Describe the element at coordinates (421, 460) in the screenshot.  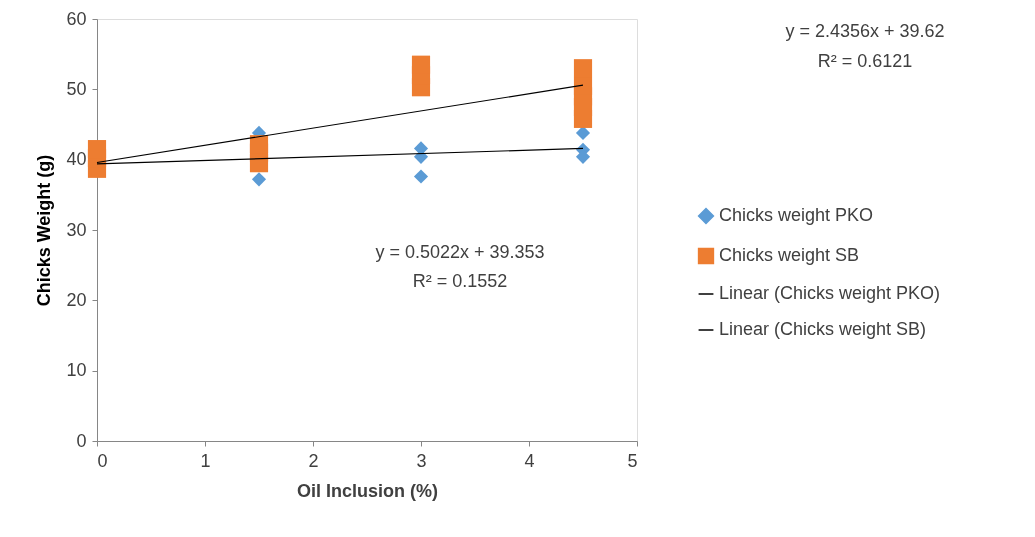
I see `x-tick-label: 3` at that location.